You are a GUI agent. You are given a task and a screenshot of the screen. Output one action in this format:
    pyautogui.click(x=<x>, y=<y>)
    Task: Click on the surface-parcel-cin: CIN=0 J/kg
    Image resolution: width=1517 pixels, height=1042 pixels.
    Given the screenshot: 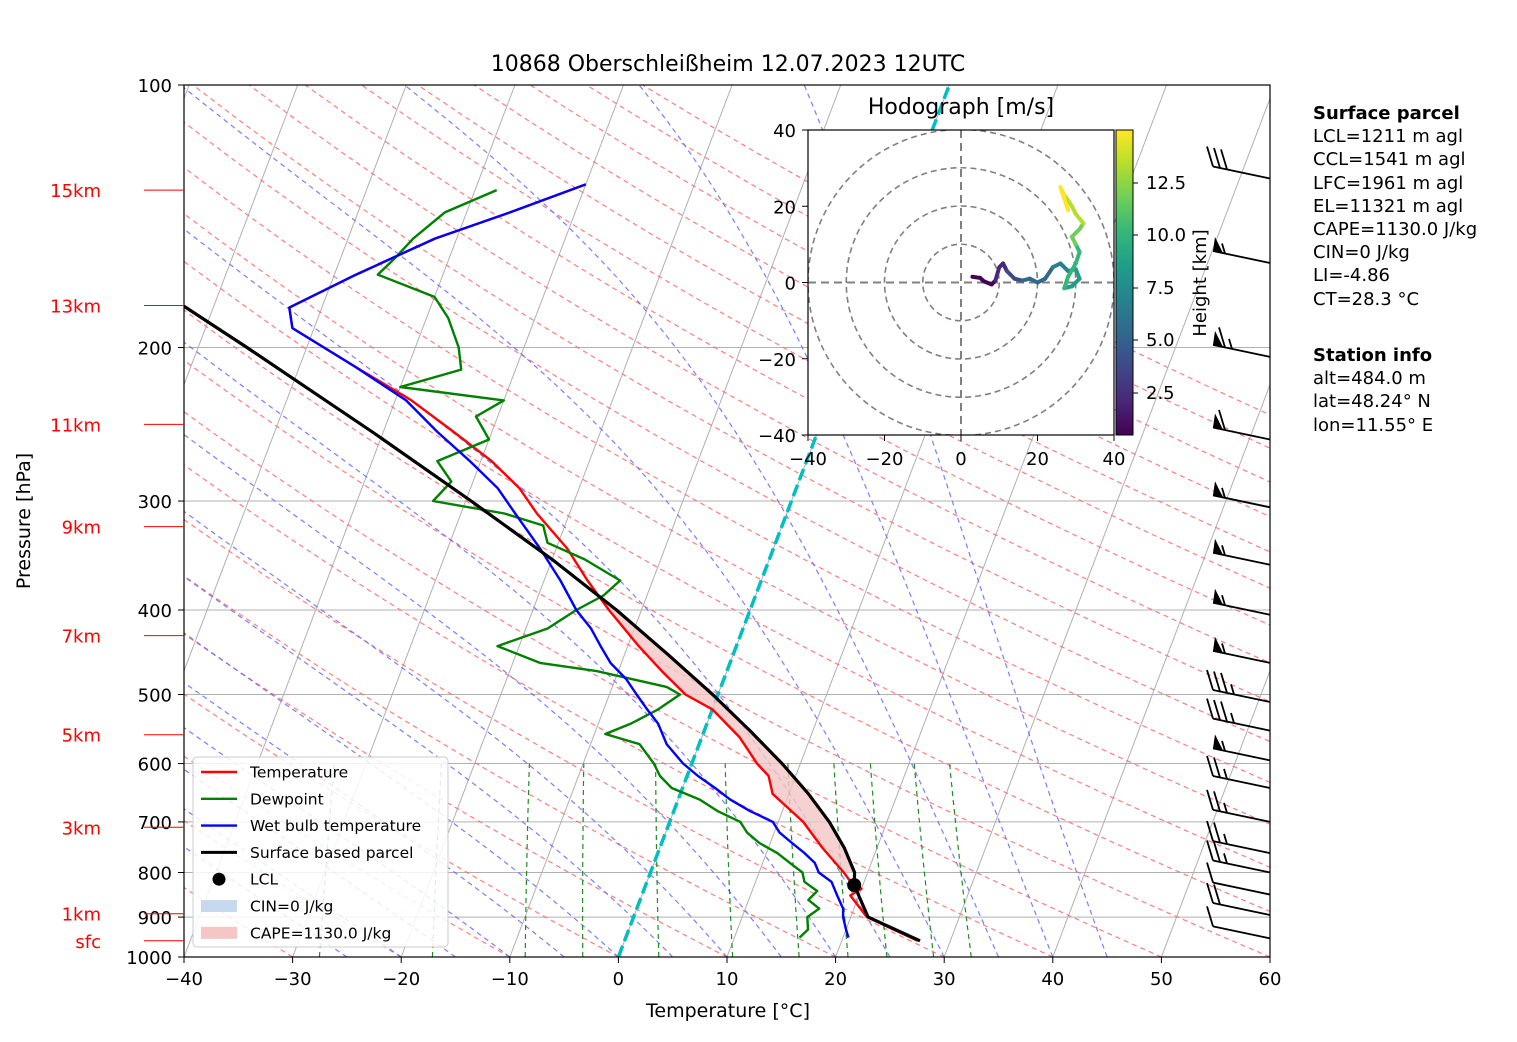 What is the action you would take?
    pyautogui.click(x=1361, y=253)
    